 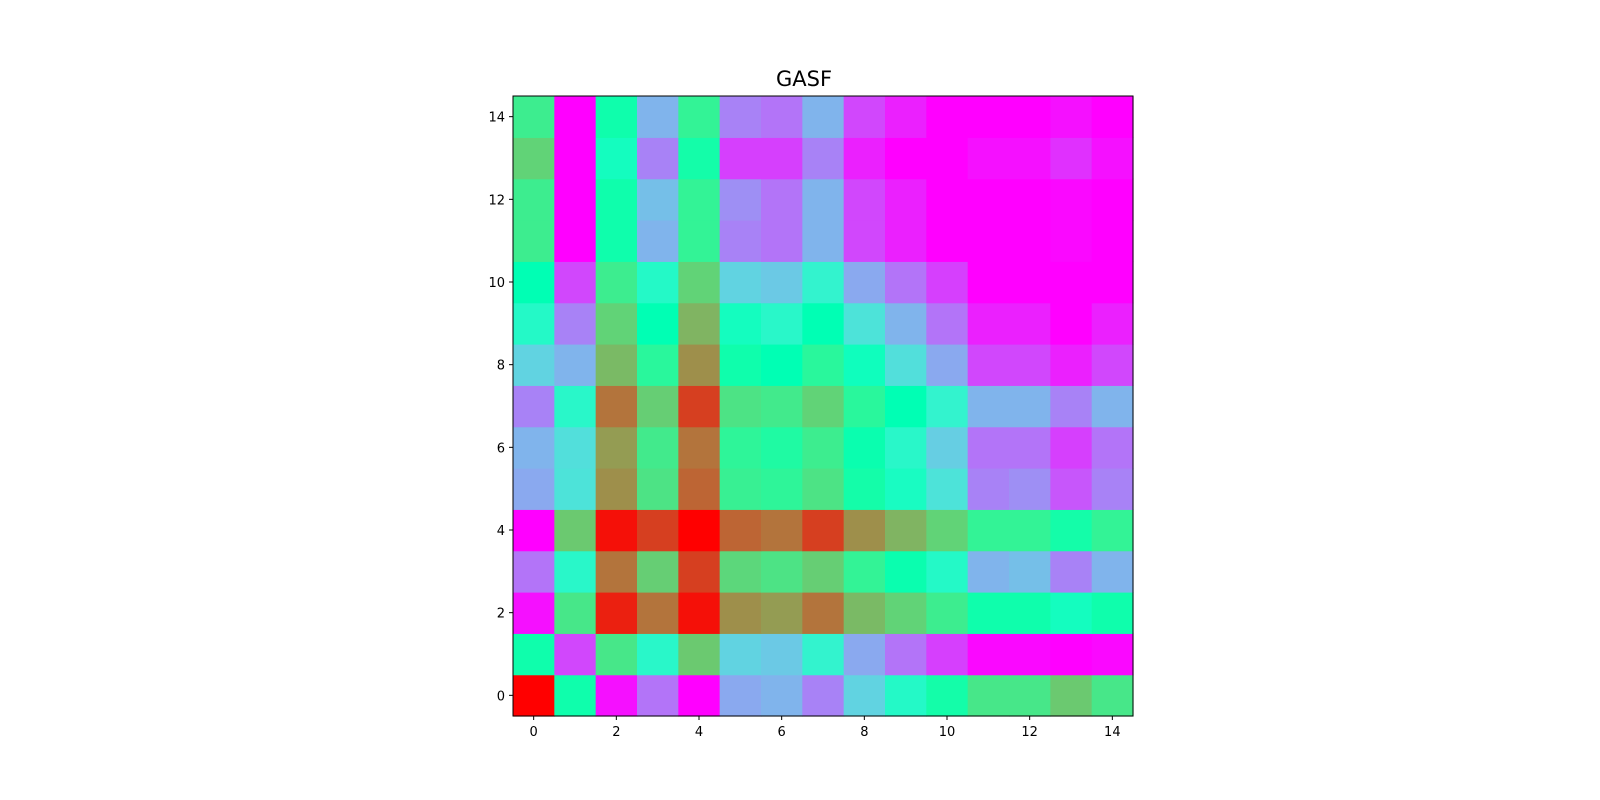 I want to click on y-tick-label: 0, so click(x=501, y=696).